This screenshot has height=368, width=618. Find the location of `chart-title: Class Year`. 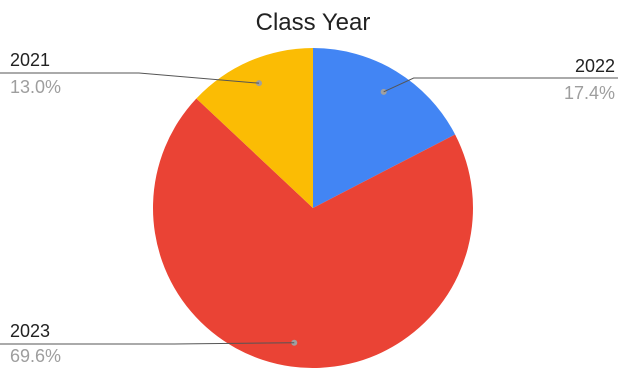

chart-title: Class Year is located at coordinates (313, 22).